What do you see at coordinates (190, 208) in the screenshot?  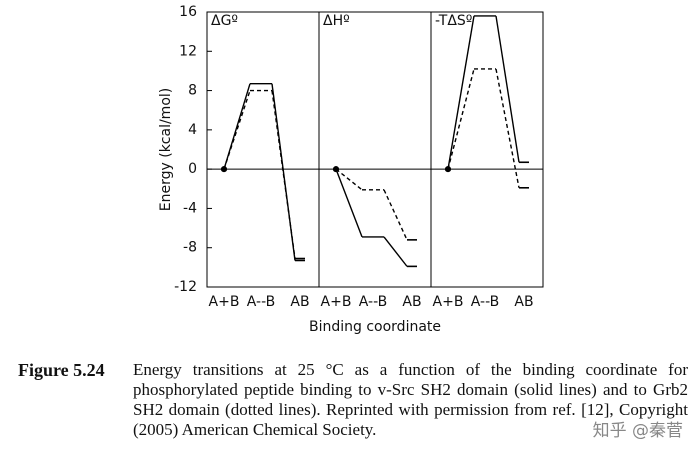 I see `y-tick-label: -4` at bounding box center [190, 208].